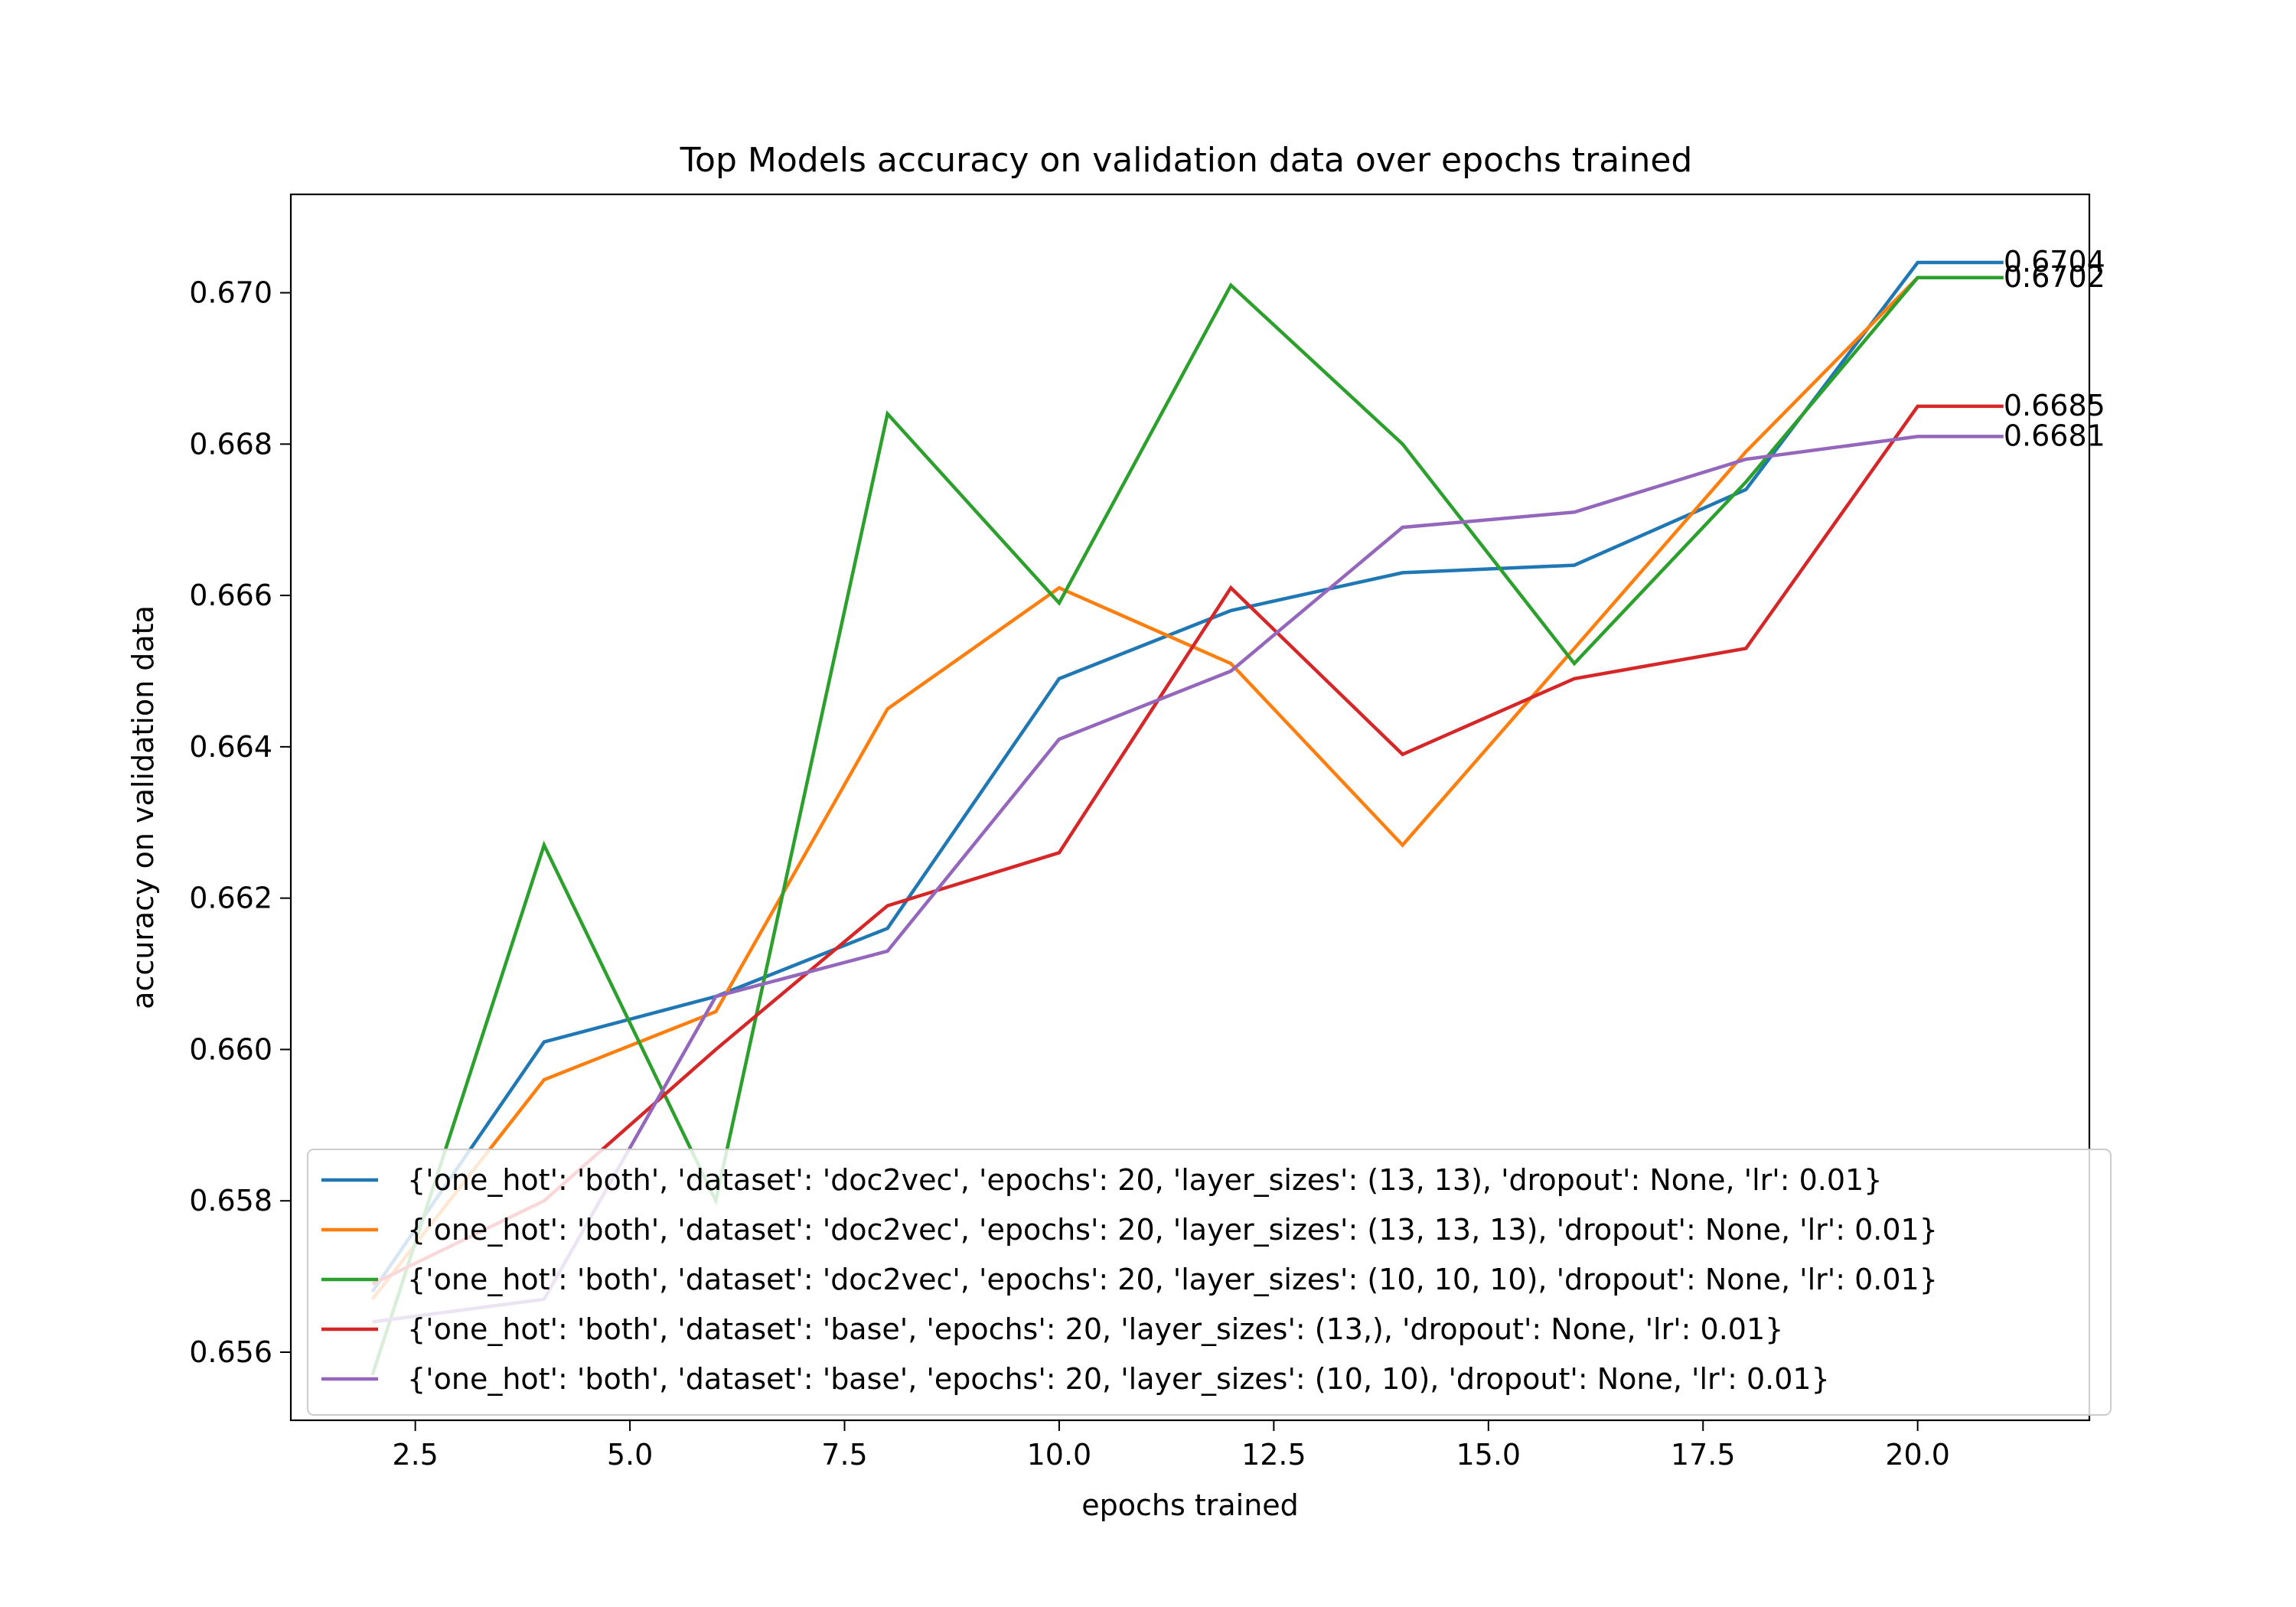 This screenshot has width=2296, height=1607. I want to click on y-tick-label: 0.658, so click(230, 1200).